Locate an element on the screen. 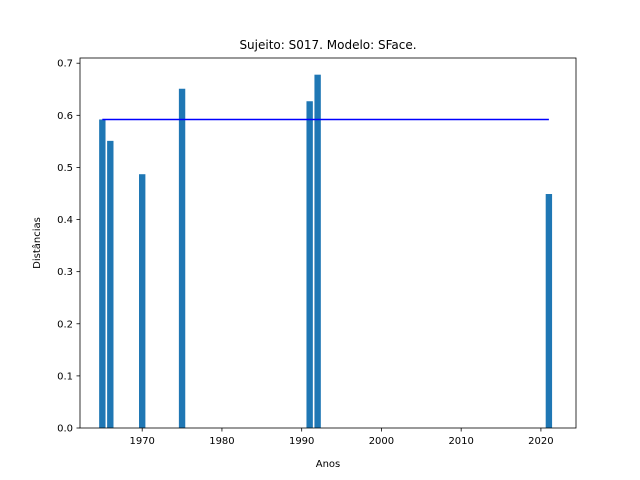 This screenshot has height=480, width=640. y-tick-label: 0.5 is located at coordinates (65, 168).